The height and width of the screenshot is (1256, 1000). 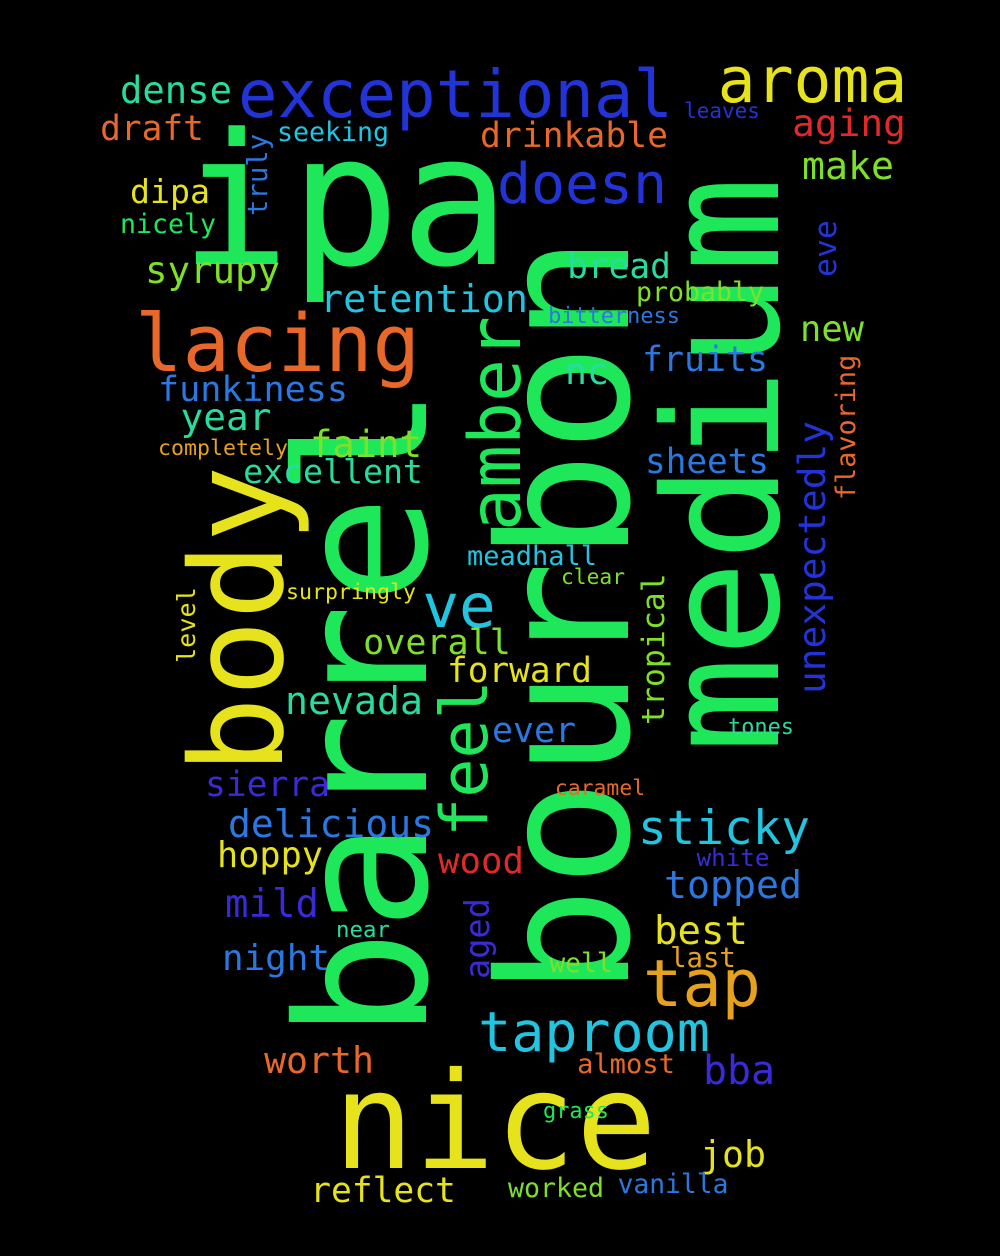 What do you see at coordinates (733, 885) in the screenshot?
I see `word-topped: topped` at bounding box center [733, 885].